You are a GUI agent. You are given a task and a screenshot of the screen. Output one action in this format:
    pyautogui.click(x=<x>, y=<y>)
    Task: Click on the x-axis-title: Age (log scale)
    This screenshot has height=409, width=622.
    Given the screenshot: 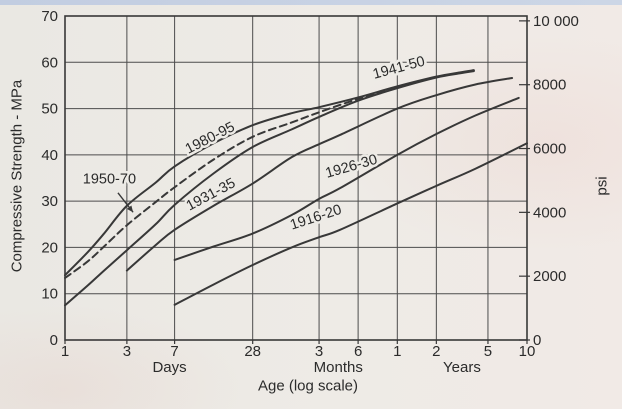 What is the action you would take?
    pyautogui.click(x=308, y=386)
    